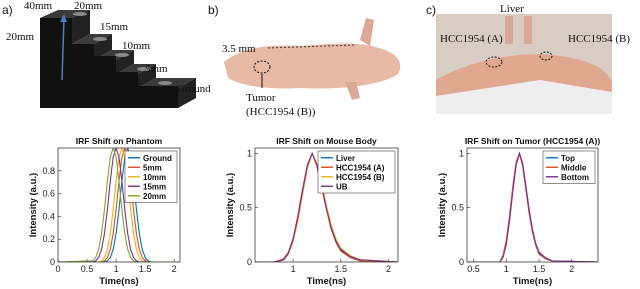  I want to click on legend-label: 10mm, so click(154, 177).